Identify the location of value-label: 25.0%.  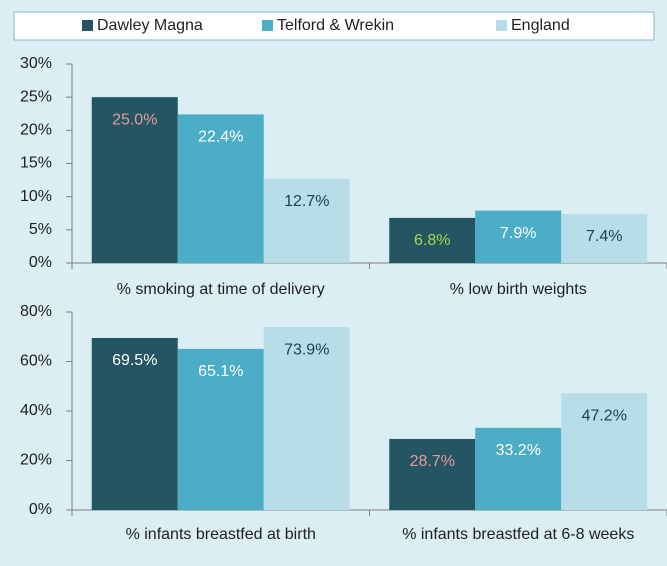
(134, 119).